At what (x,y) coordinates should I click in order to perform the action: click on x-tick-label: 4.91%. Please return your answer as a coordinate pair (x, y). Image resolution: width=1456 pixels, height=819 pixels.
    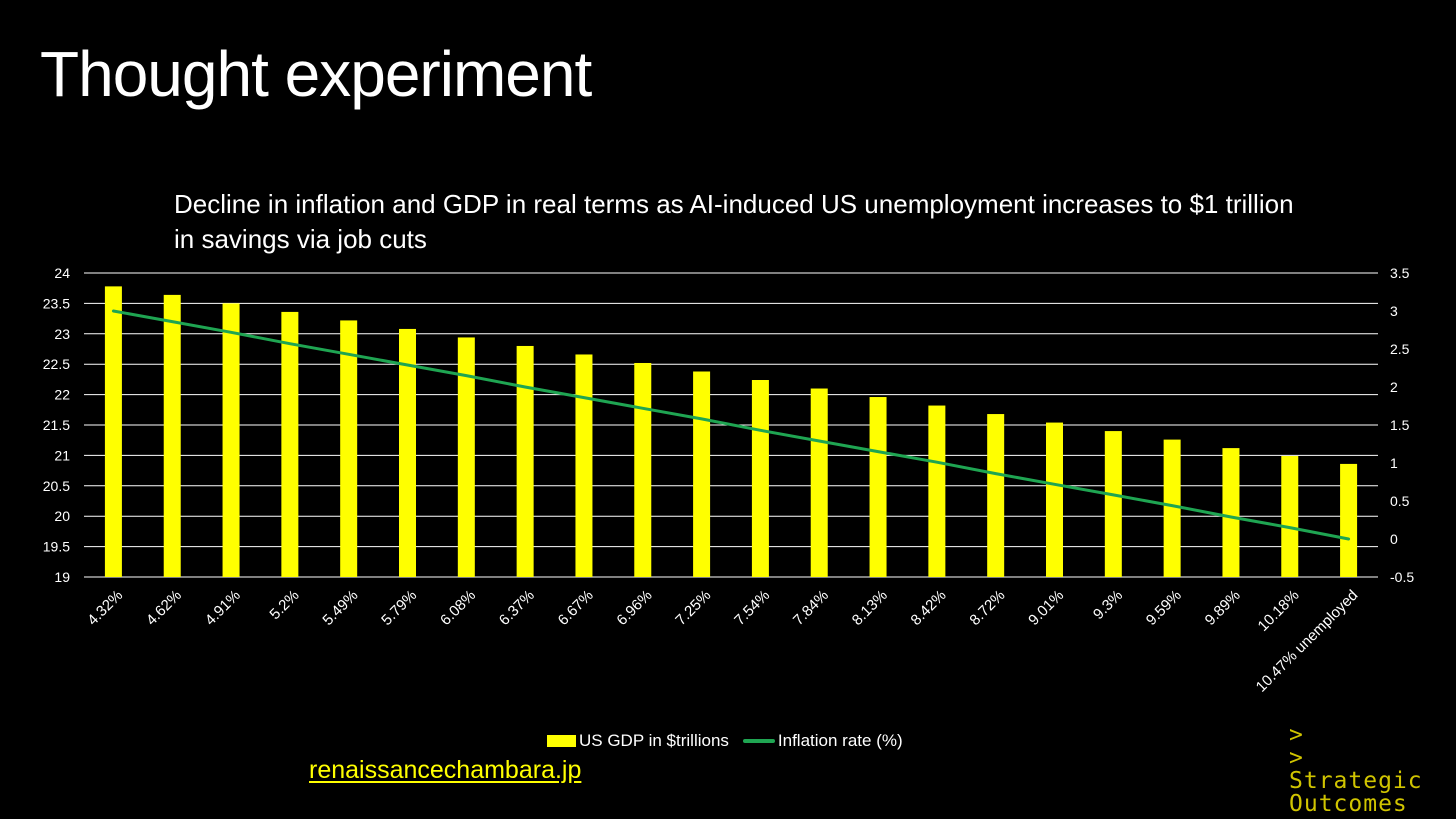
    Looking at the image, I should click on (223, 608).